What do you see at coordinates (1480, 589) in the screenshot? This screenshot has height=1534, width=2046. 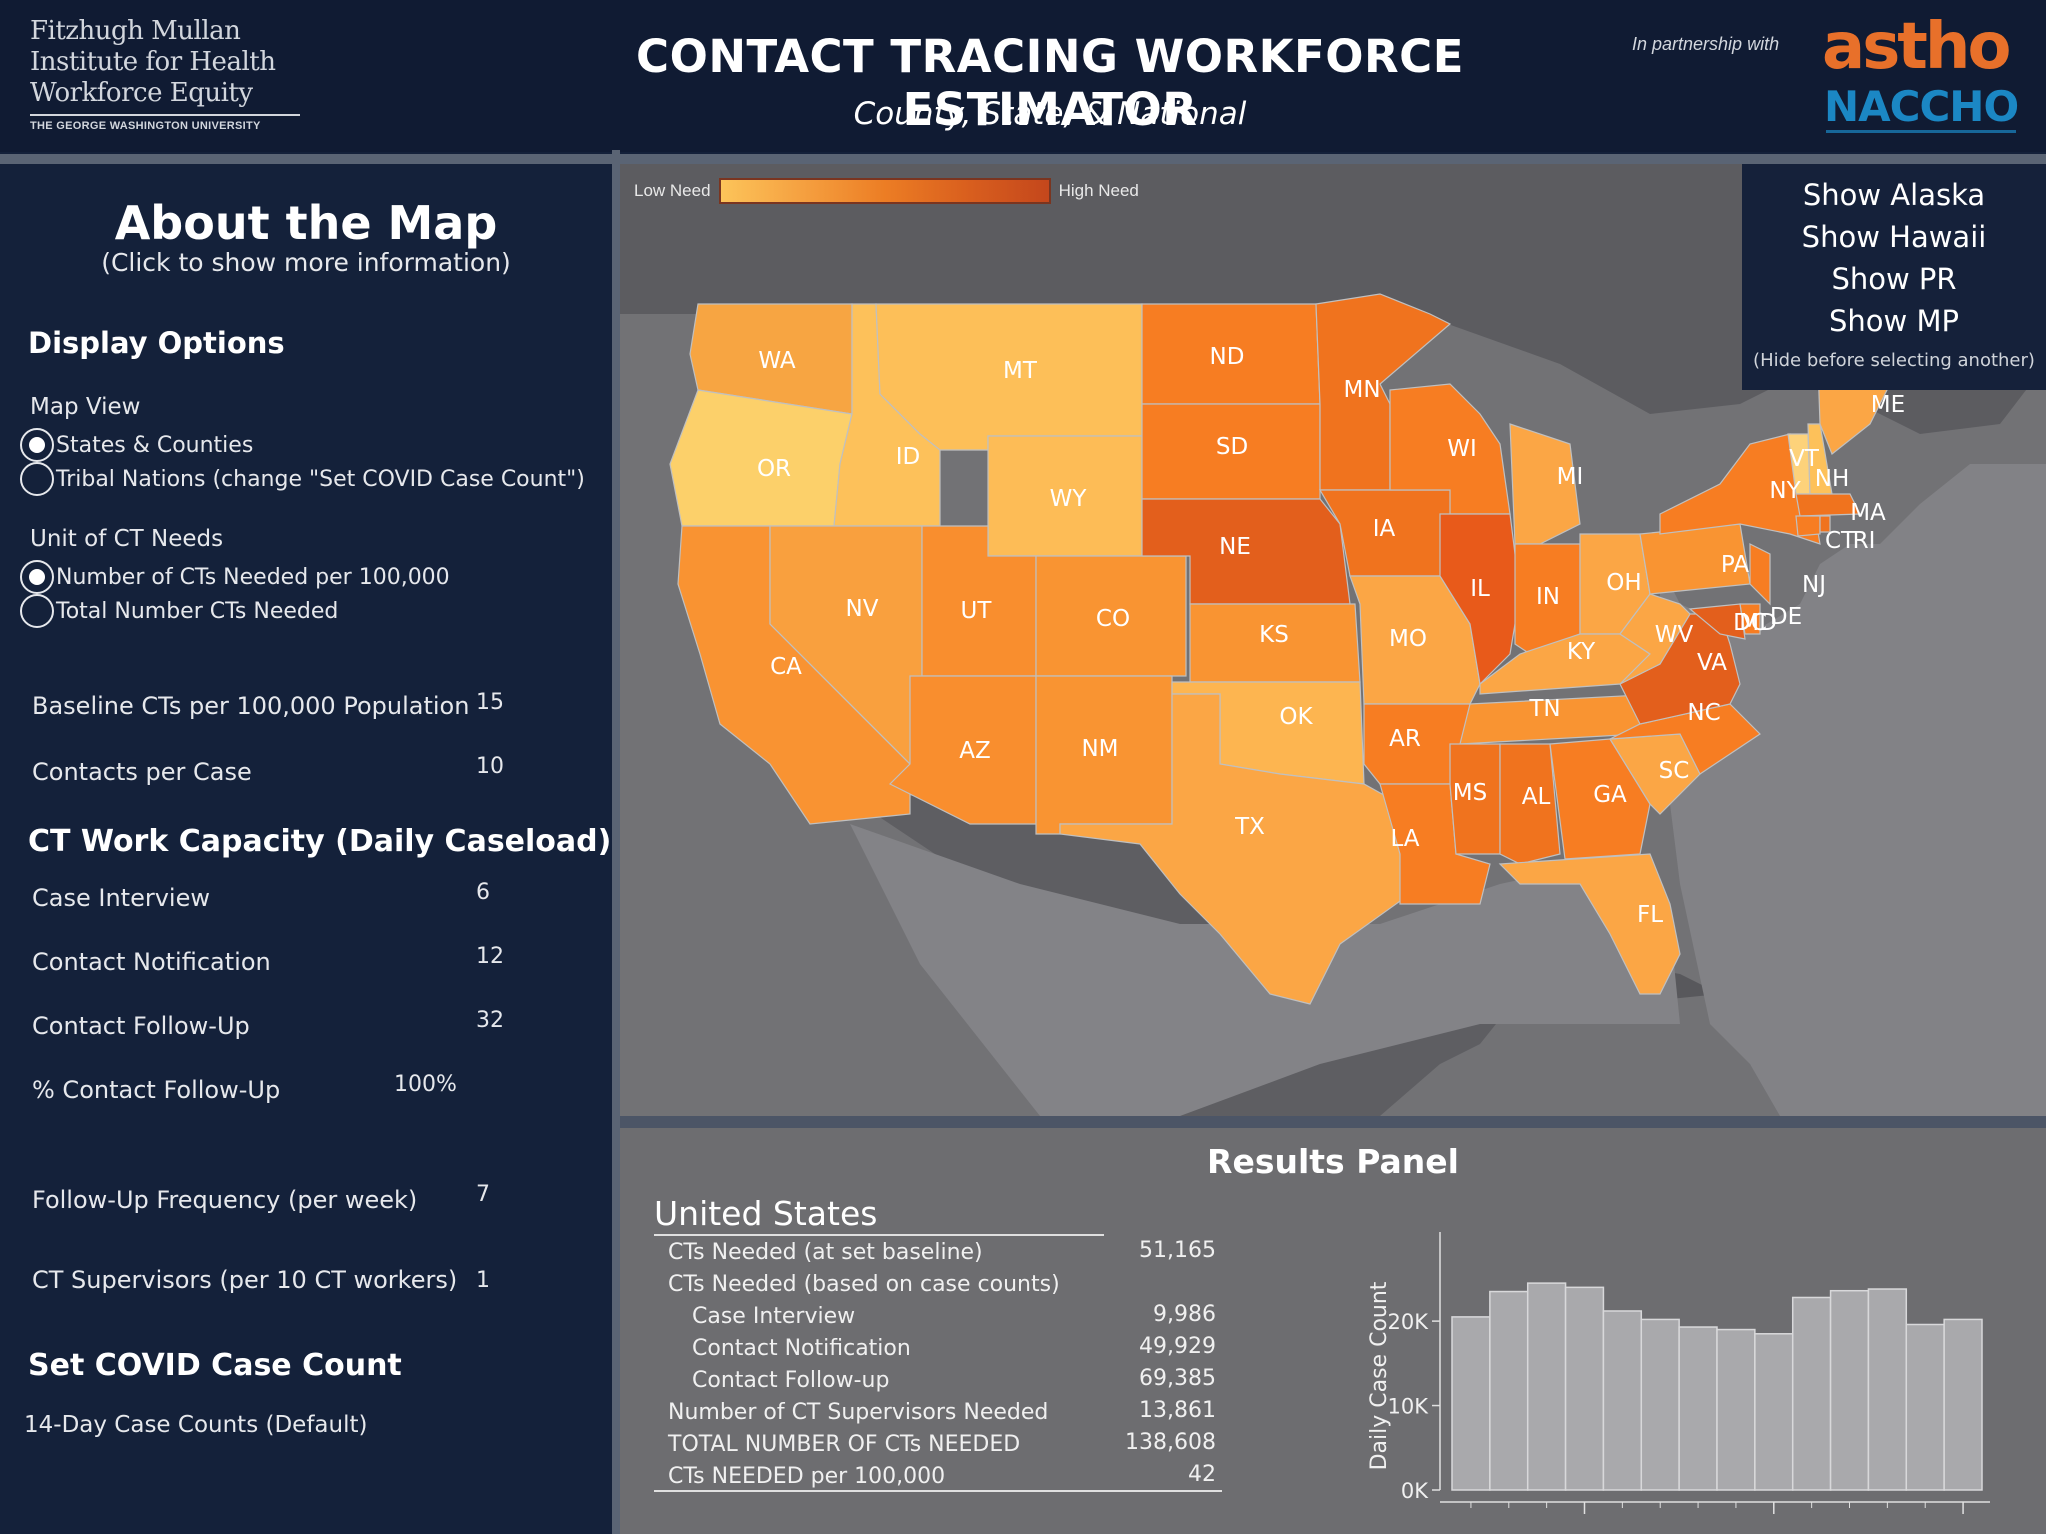 I see `state-label: IL` at bounding box center [1480, 589].